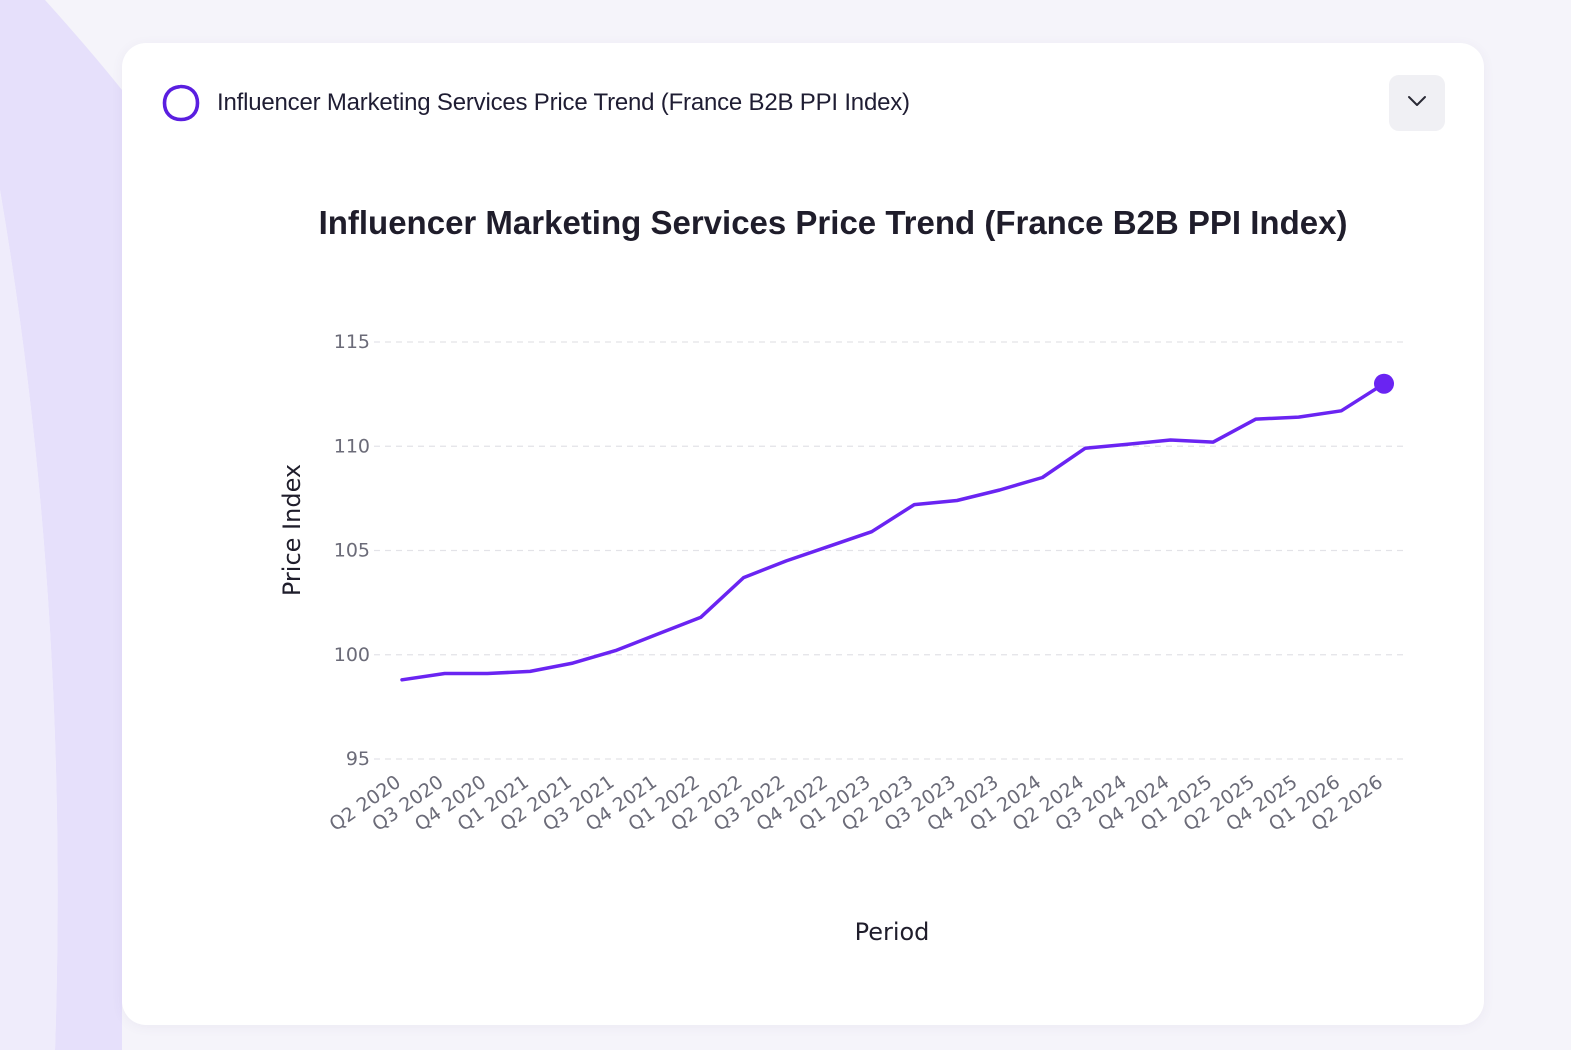  I want to click on y-tick-labels: 95 100 105 110 115, so click(352, 550).